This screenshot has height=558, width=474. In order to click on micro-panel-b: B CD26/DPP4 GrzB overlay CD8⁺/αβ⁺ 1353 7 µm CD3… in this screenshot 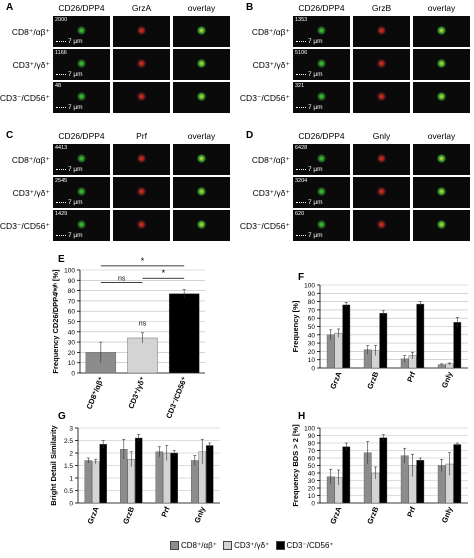, I will do `click(357, 62)`.